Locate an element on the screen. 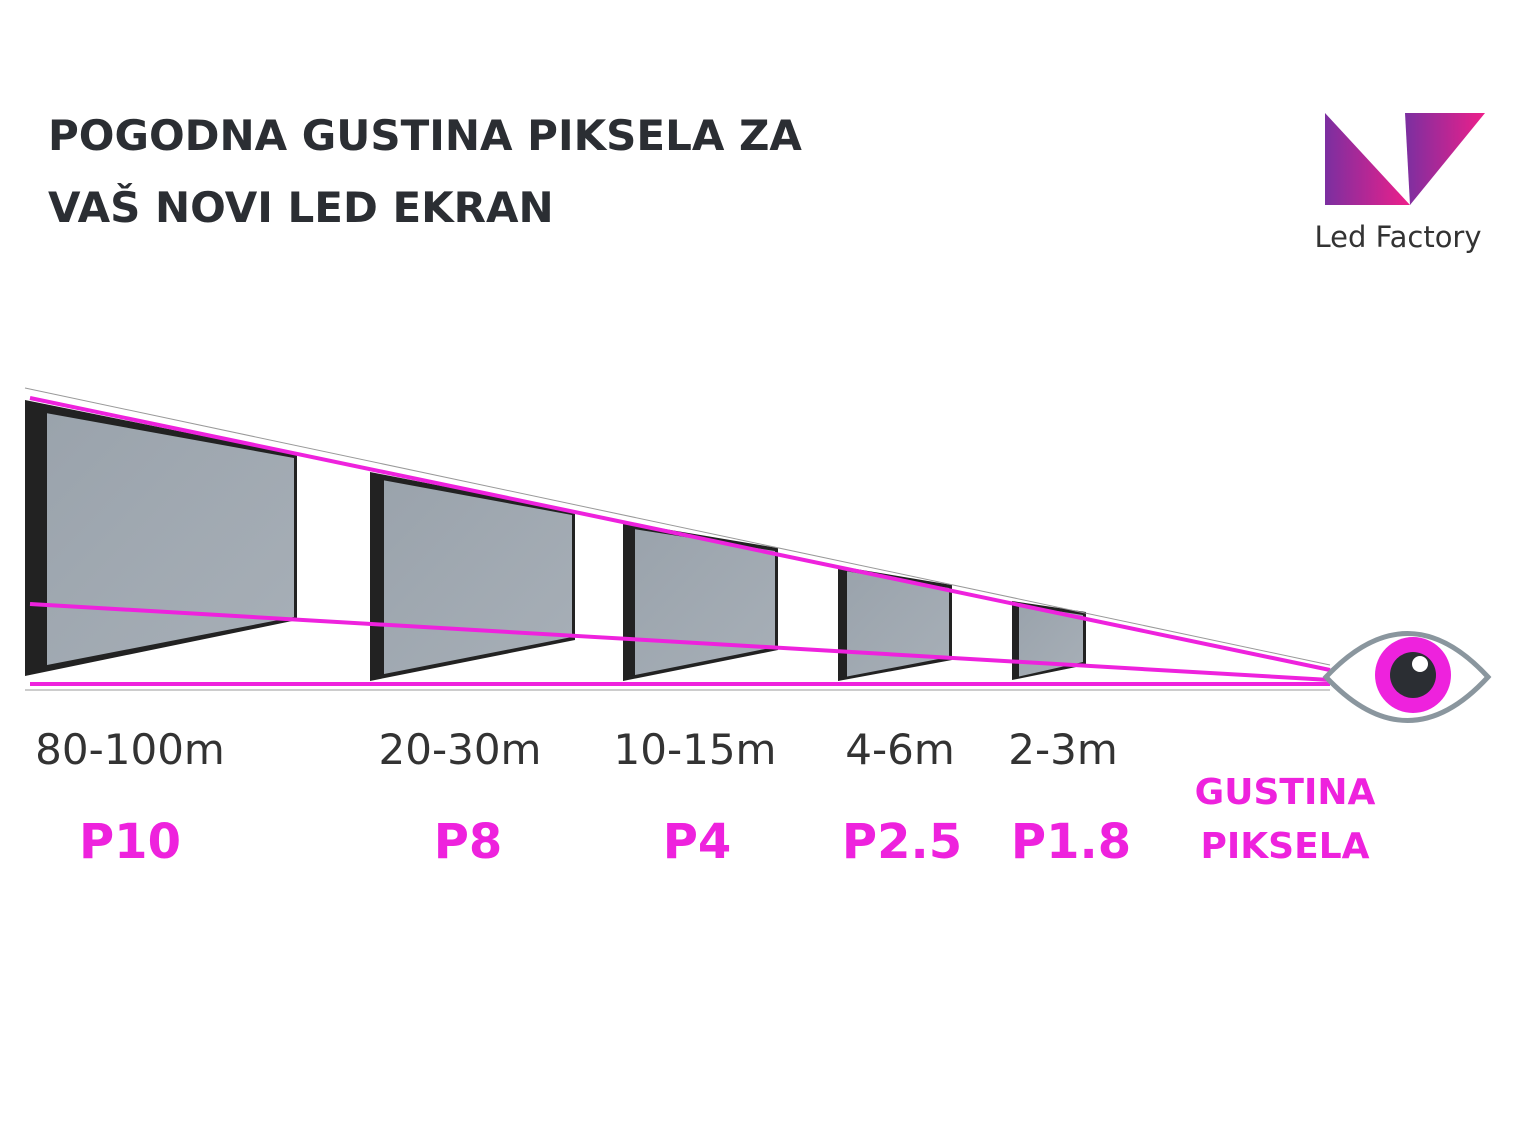 The image size is (1513, 1131). title-line: POGODNA GUSTINA PIKSELA ZA is located at coordinates (425, 135).